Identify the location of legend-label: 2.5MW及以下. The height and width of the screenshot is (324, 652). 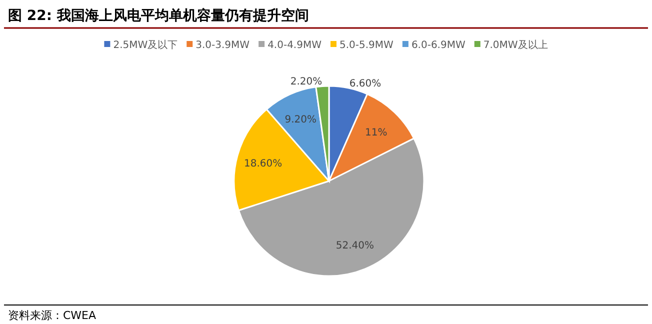
(145, 45).